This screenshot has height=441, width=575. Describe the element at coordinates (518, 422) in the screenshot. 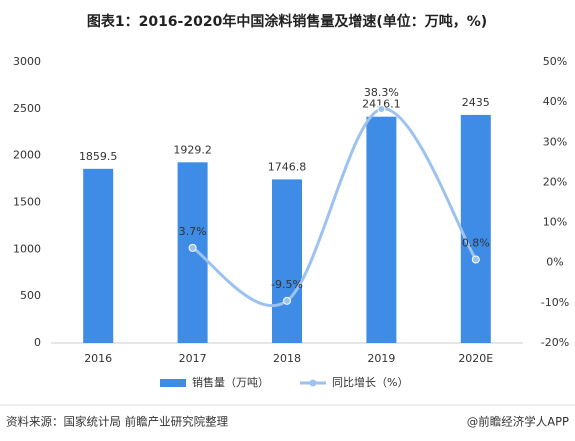

I see `credit: @前瞻经济学人APP` at that location.